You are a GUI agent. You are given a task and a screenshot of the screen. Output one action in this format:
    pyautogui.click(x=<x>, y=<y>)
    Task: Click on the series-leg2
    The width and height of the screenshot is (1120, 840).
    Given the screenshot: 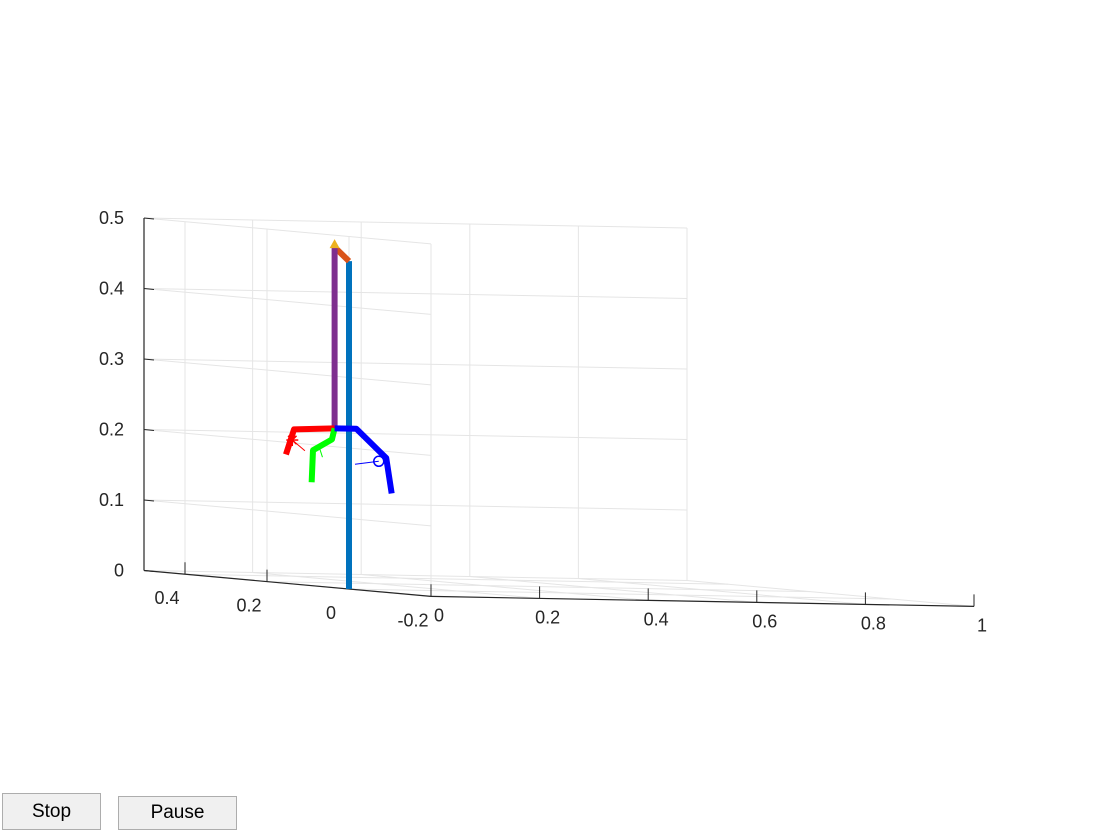 What is the action you would take?
    pyautogui.click(x=323, y=455)
    